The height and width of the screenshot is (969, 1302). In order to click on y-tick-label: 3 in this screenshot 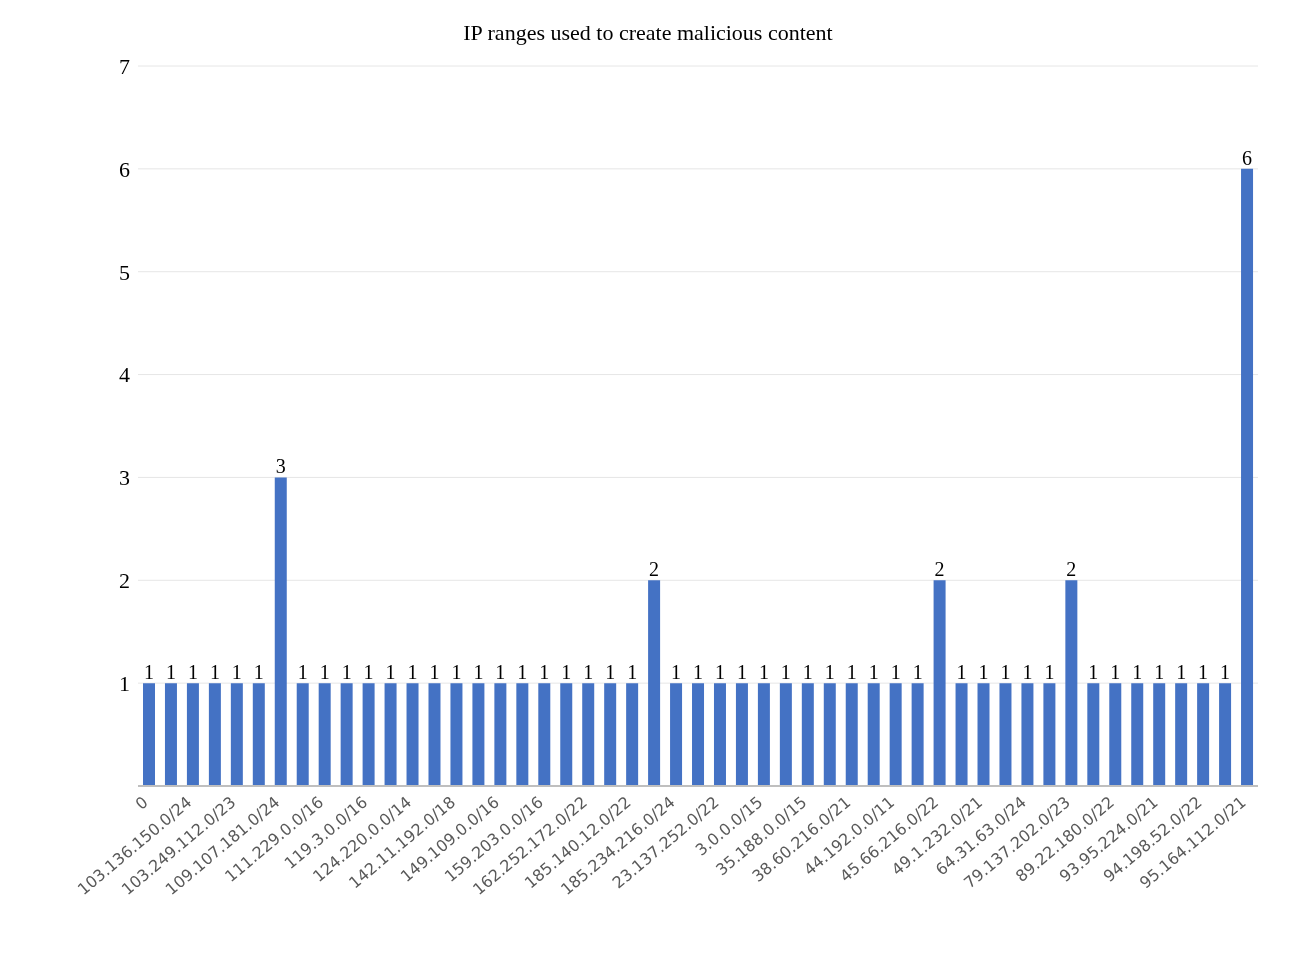, I will do `click(124, 478)`.